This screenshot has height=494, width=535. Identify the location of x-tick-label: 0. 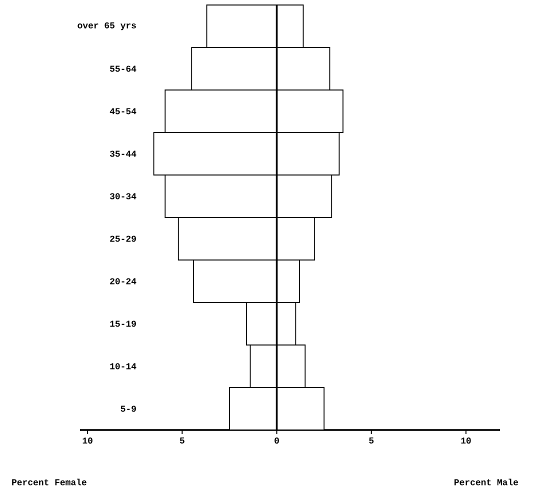
(276, 441).